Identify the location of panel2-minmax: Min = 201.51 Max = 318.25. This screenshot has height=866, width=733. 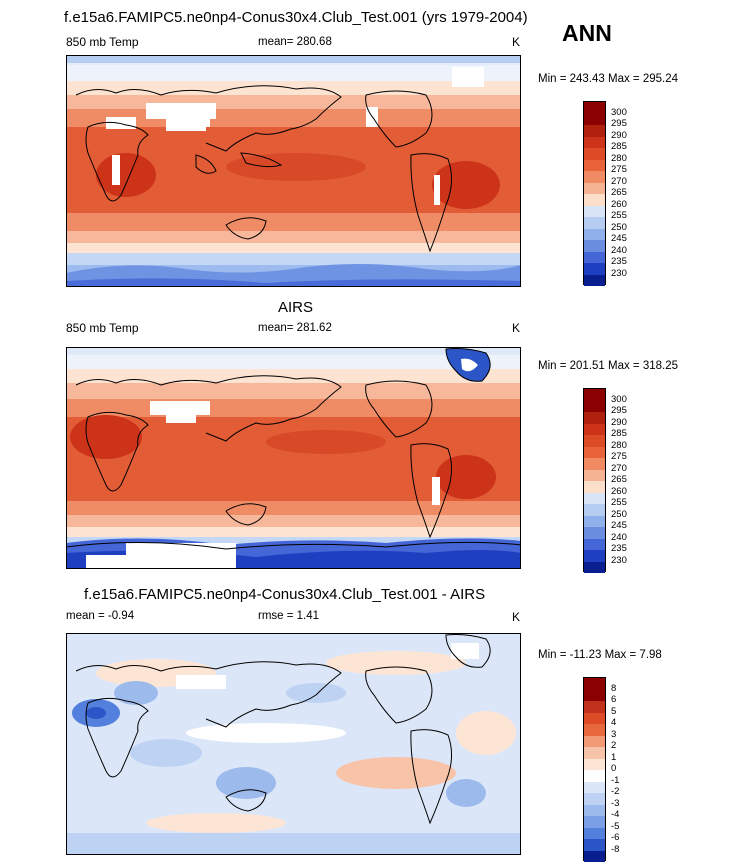
(608, 366).